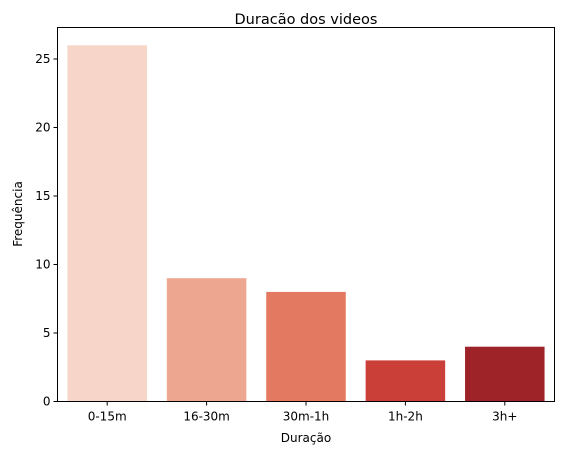  I want to click on bar-3h+, so click(505, 374).